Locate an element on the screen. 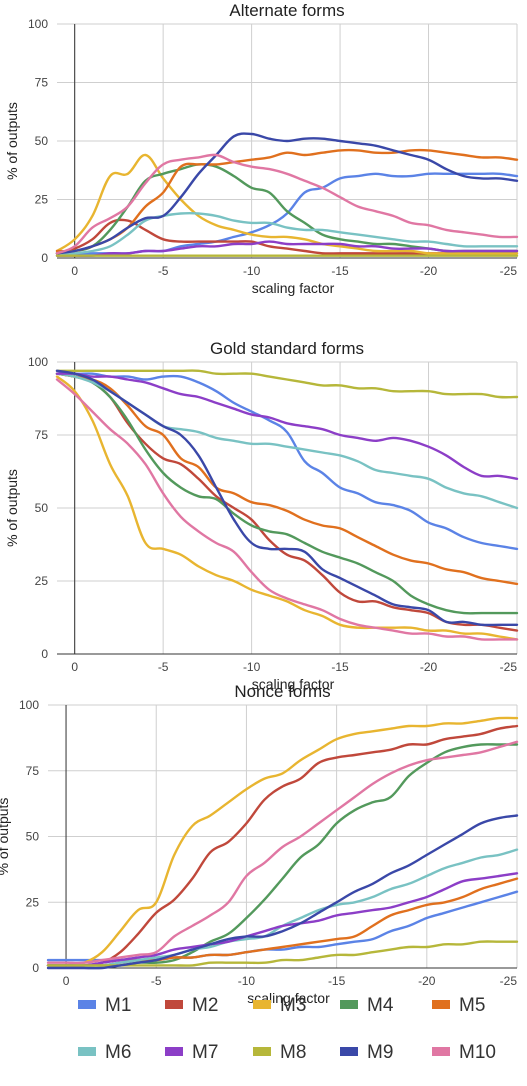  series-line-m5 is located at coordinates (287, 200).